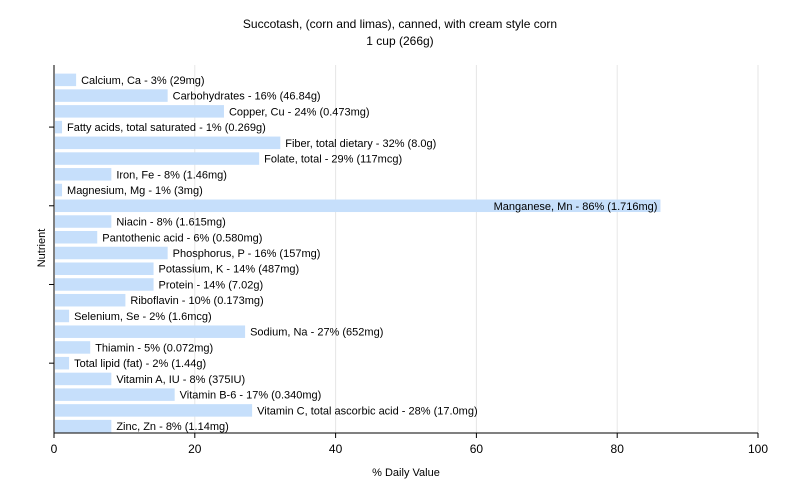  I want to click on bar-label: Zinc, Zn - 8% (1.14mg), so click(172, 427).